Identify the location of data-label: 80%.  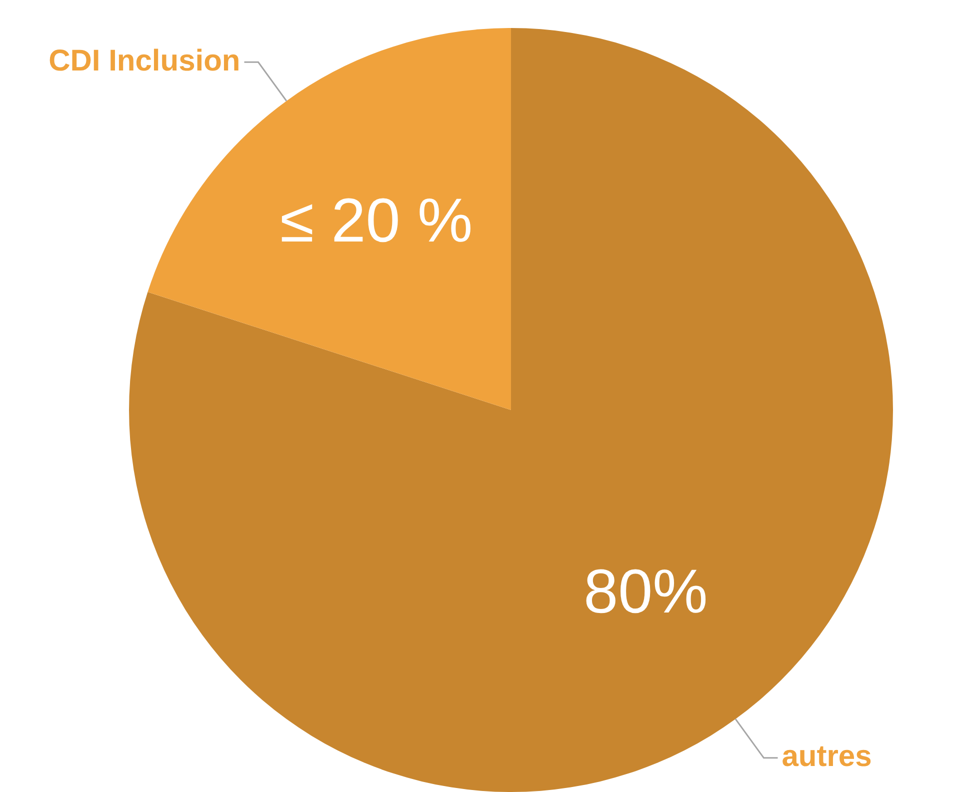
(646, 592).